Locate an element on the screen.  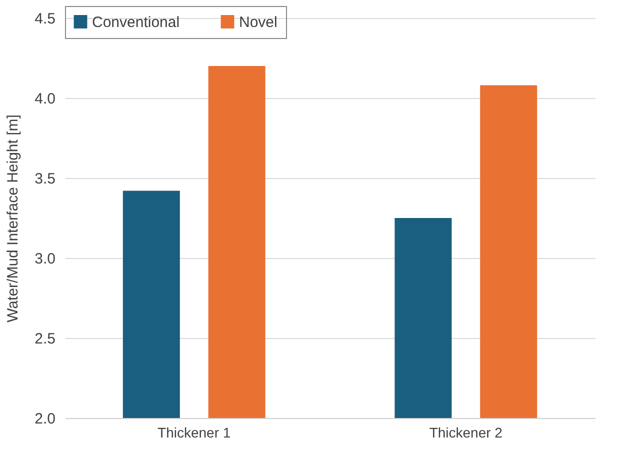
y-tick-label: 3.0 is located at coordinates (45, 259).